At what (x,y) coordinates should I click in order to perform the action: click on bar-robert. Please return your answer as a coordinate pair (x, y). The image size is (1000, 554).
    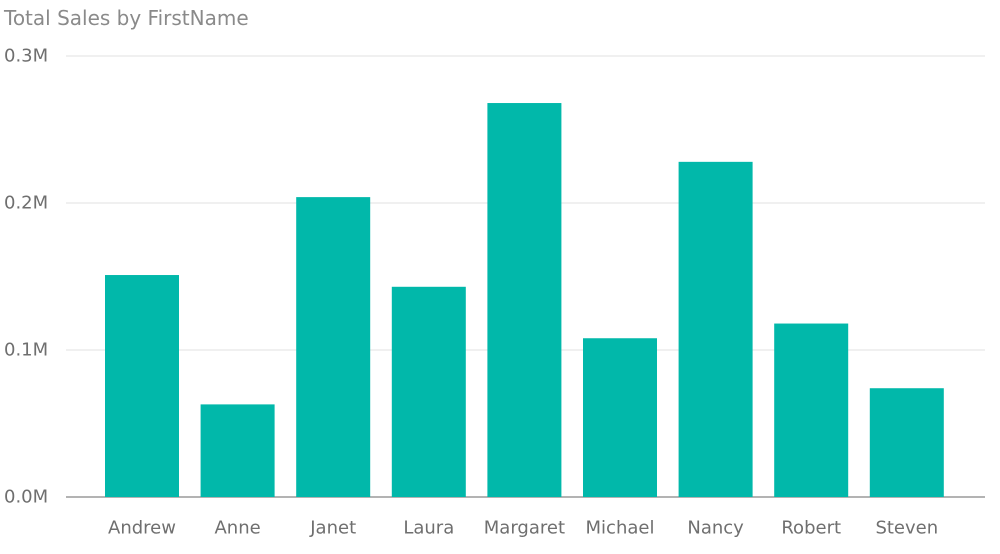
    Looking at the image, I should click on (811, 410).